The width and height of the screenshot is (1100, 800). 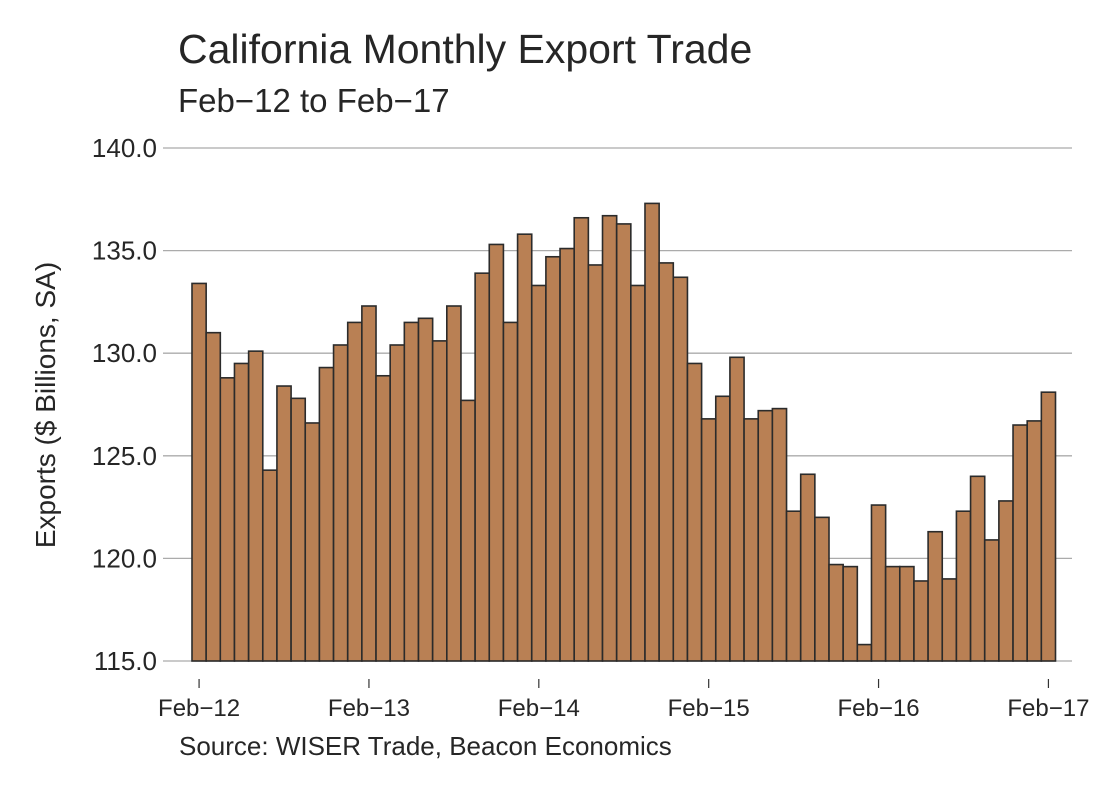 I want to click on x-tick-label: Feb−13, so click(x=369, y=708).